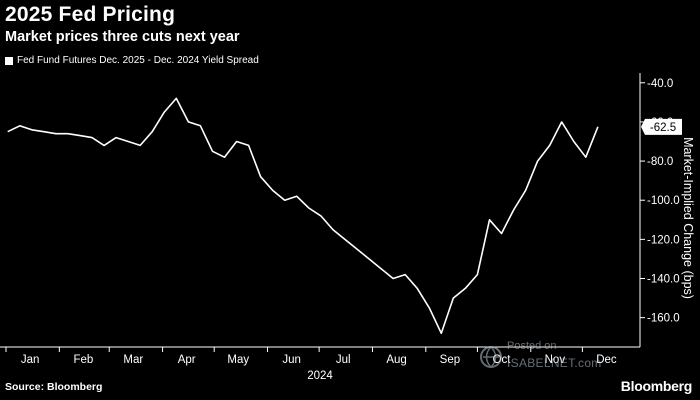 The height and width of the screenshot is (400, 700). I want to click on source-note: Source: Bloomberg, so click(54, 387).